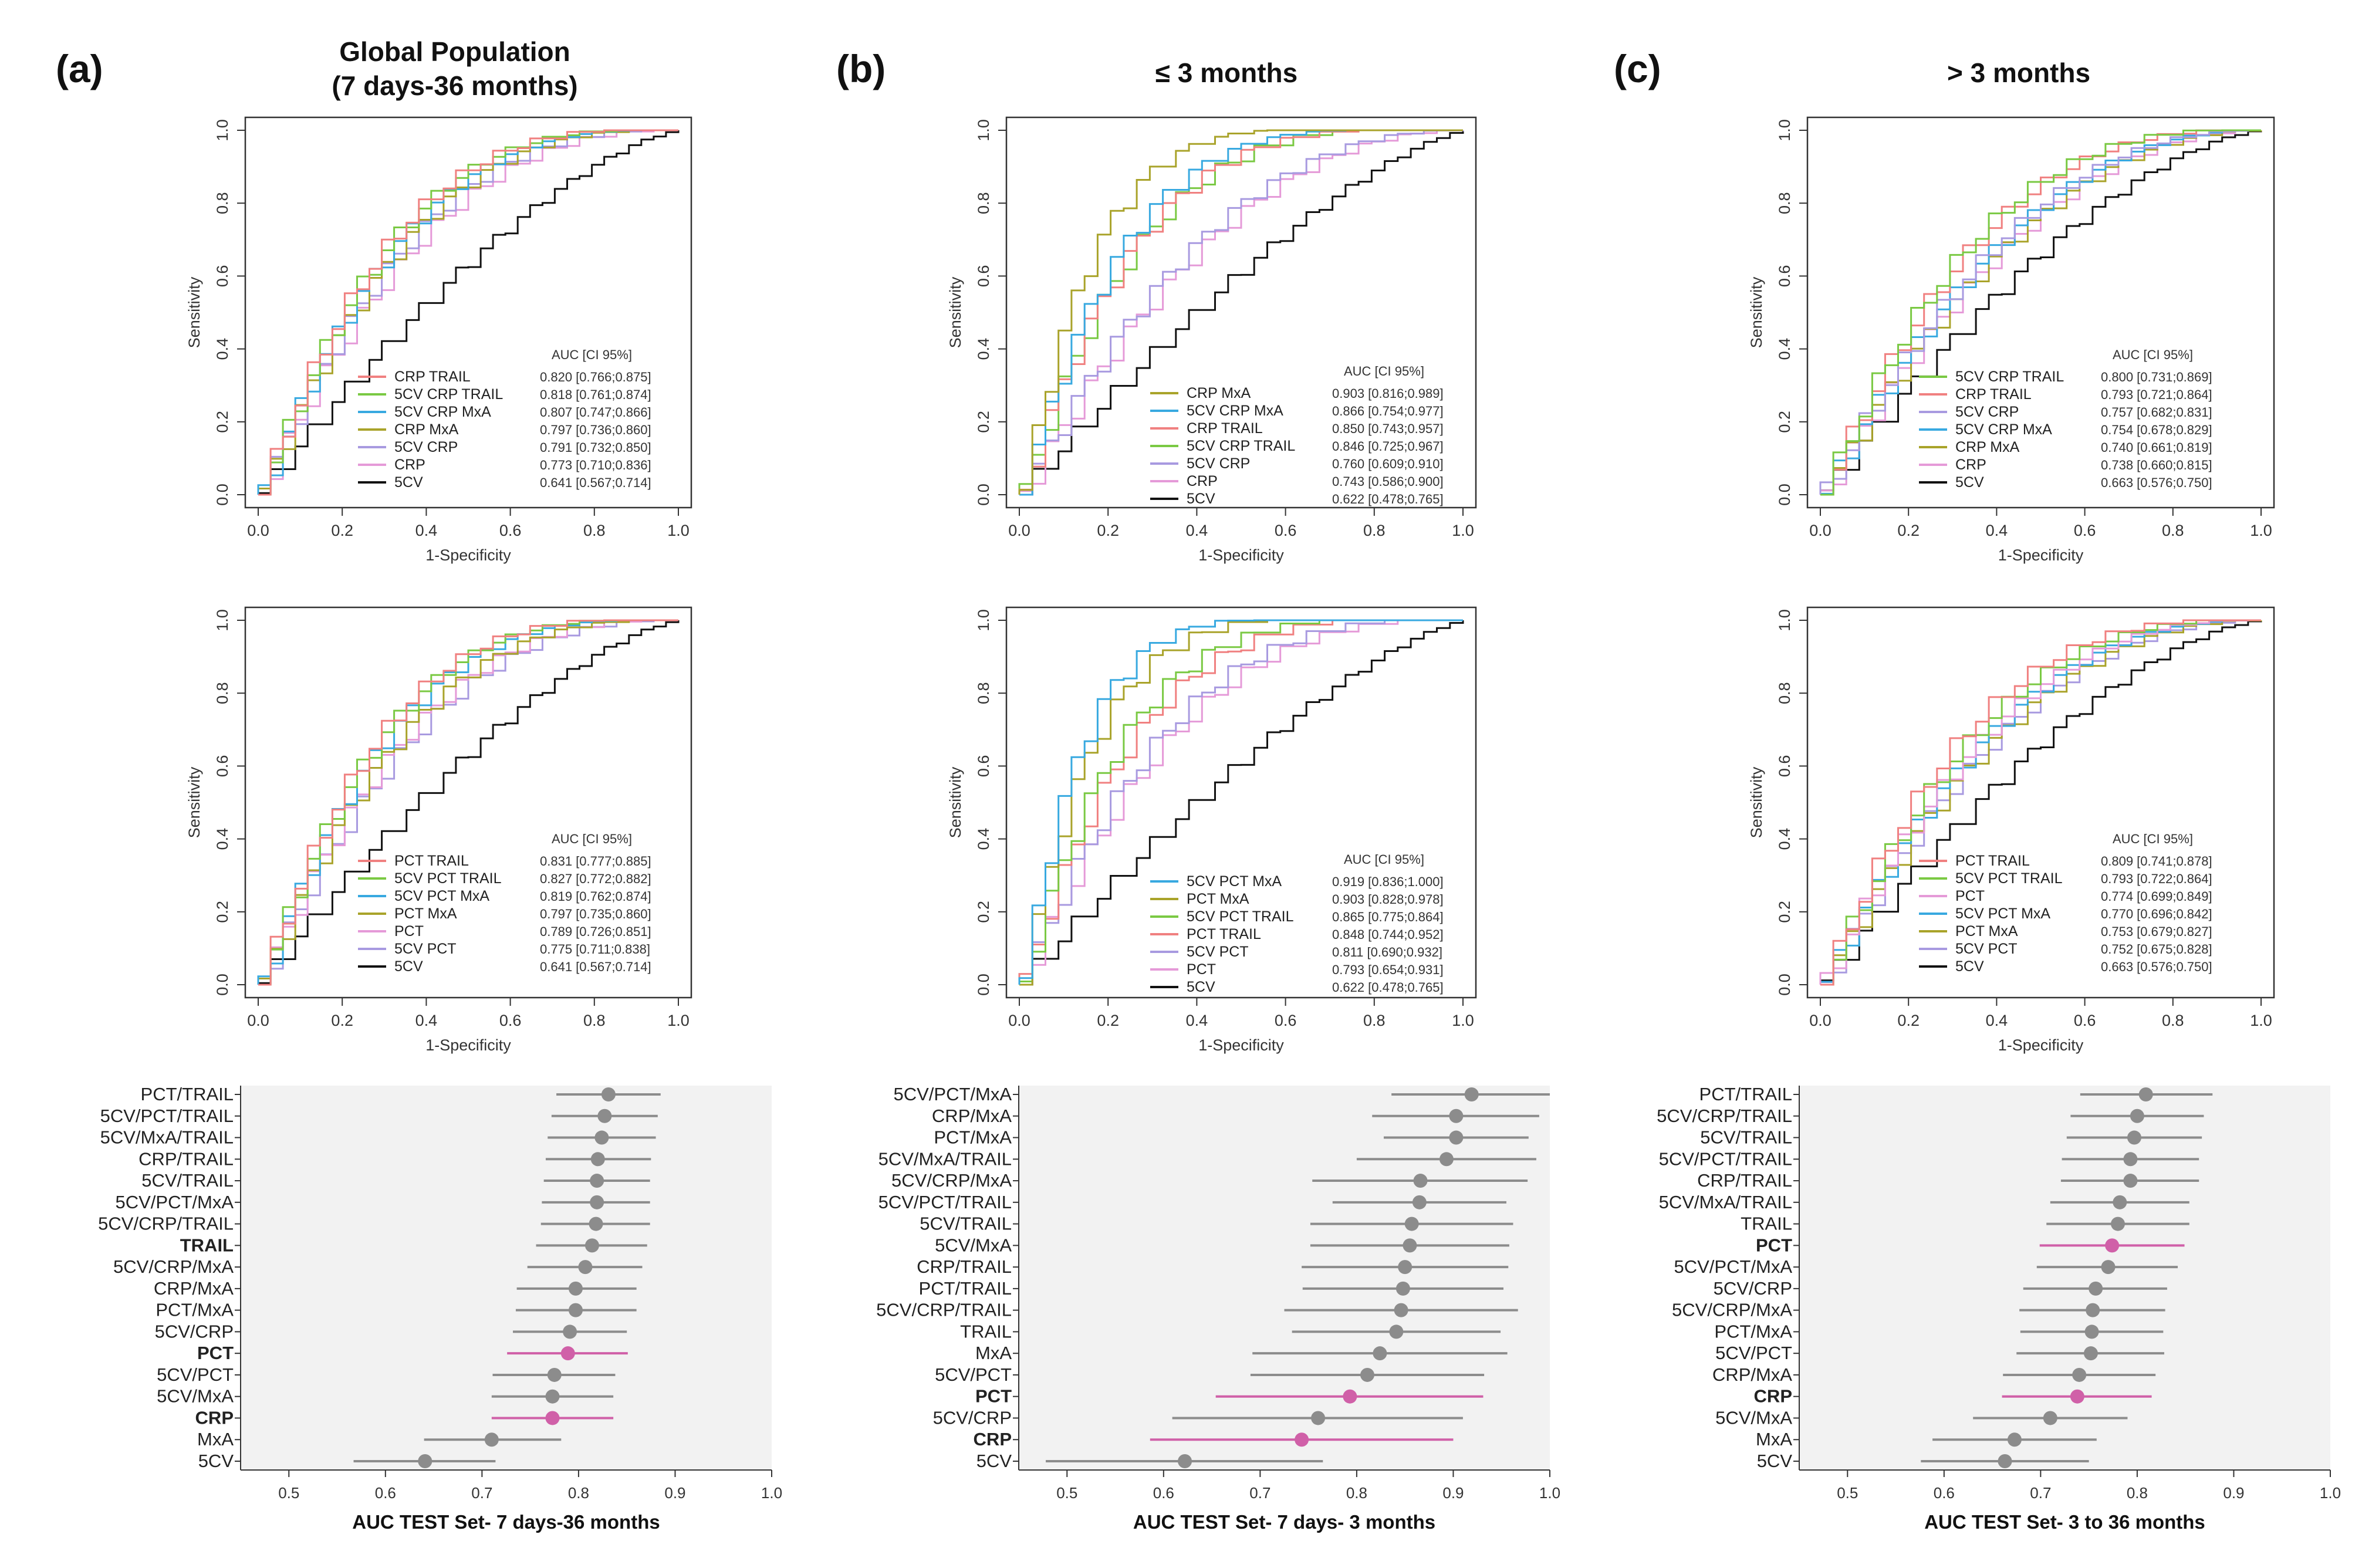 This screenshot has width=2362, height=1568. What do you see at coordinates (1218, 463) in the screenshot?
I see `legend-label: 5CV CRP` at bounding box center [1218, 463].